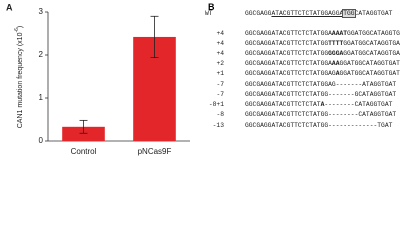 The height and width of the screenshot is (240, 400). I want to click on y-label-sup: -6, so click(17, 30).